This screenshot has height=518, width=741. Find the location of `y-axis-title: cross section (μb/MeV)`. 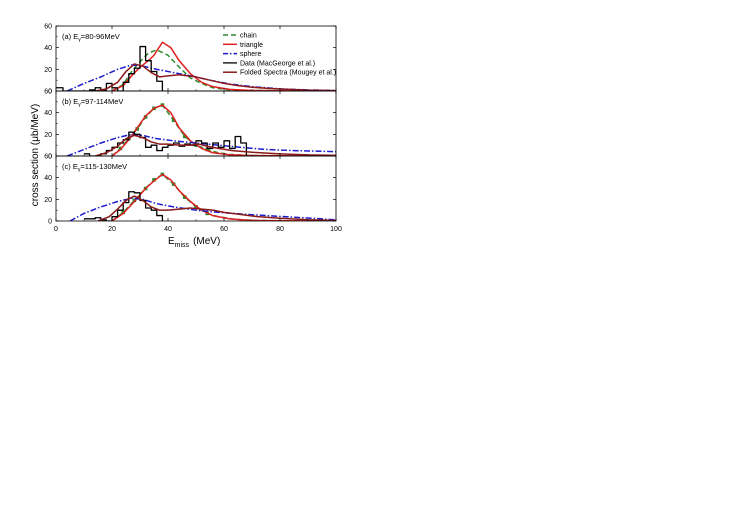

y-axis-title: cross section (μb/MeV) is located at coordinates (35, 155).